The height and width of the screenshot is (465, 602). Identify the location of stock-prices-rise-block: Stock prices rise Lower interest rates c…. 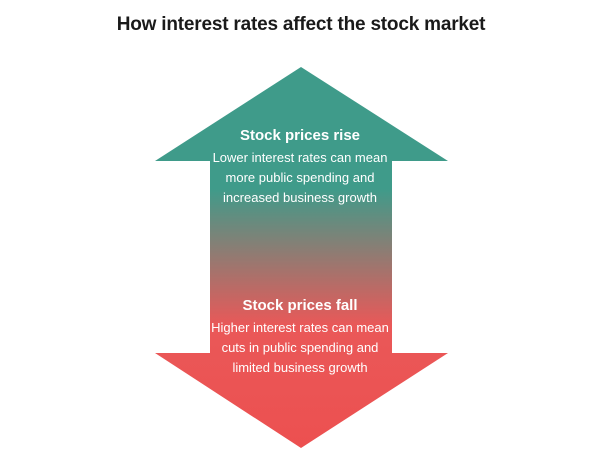
(300, 167).